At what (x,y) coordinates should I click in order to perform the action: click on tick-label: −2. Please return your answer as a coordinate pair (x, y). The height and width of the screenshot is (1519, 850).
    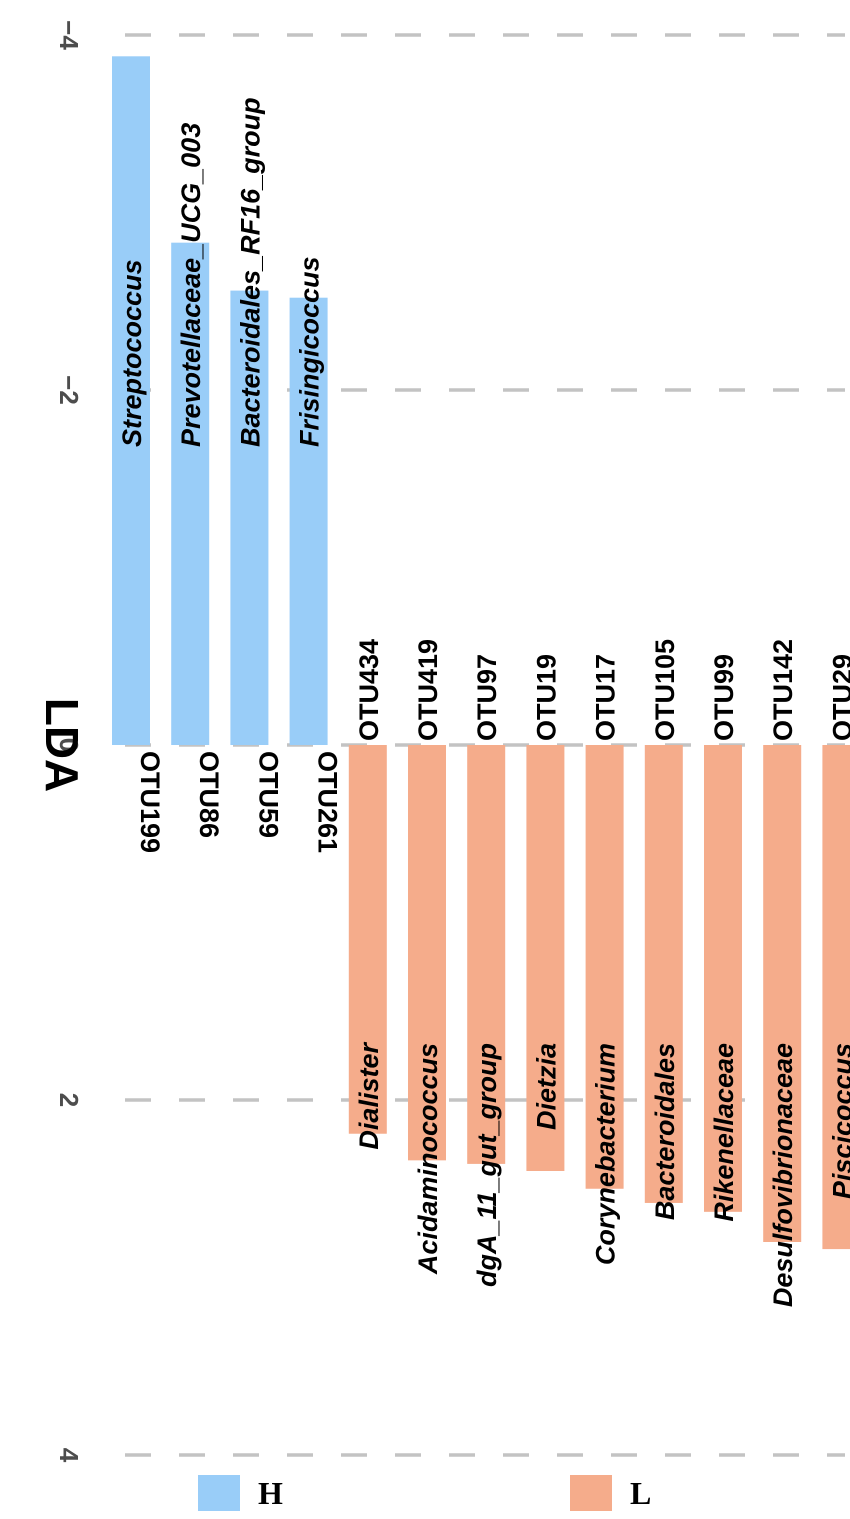
    Looking at the image, I should click on (69, 390).